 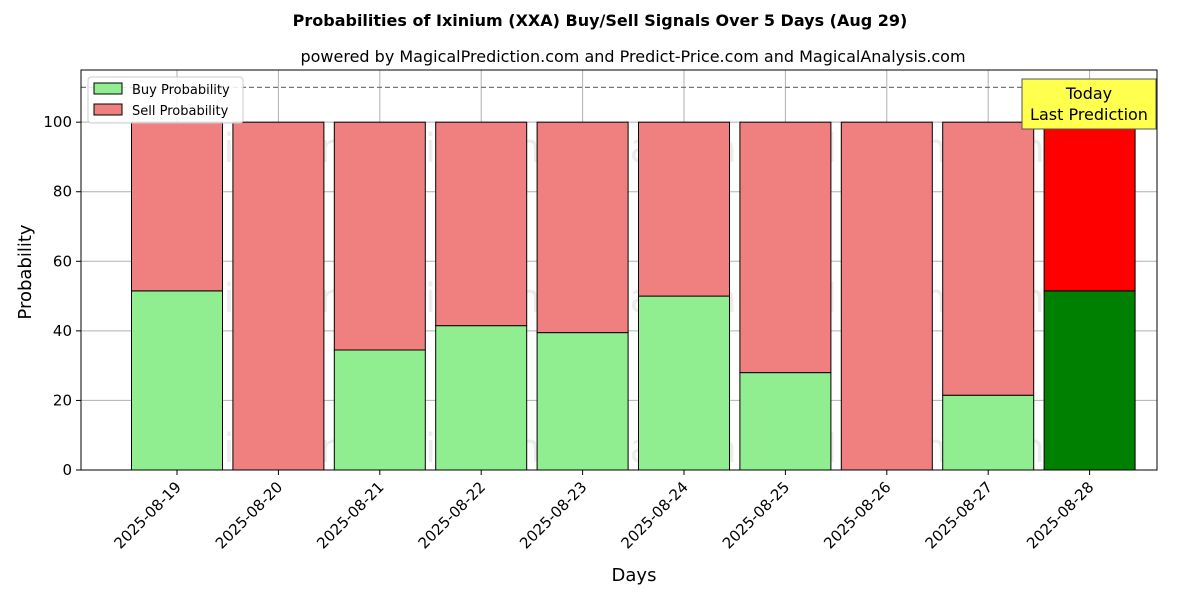 I want to click on x-tick-label: 2025-08-24, so click(x=654, y=515).